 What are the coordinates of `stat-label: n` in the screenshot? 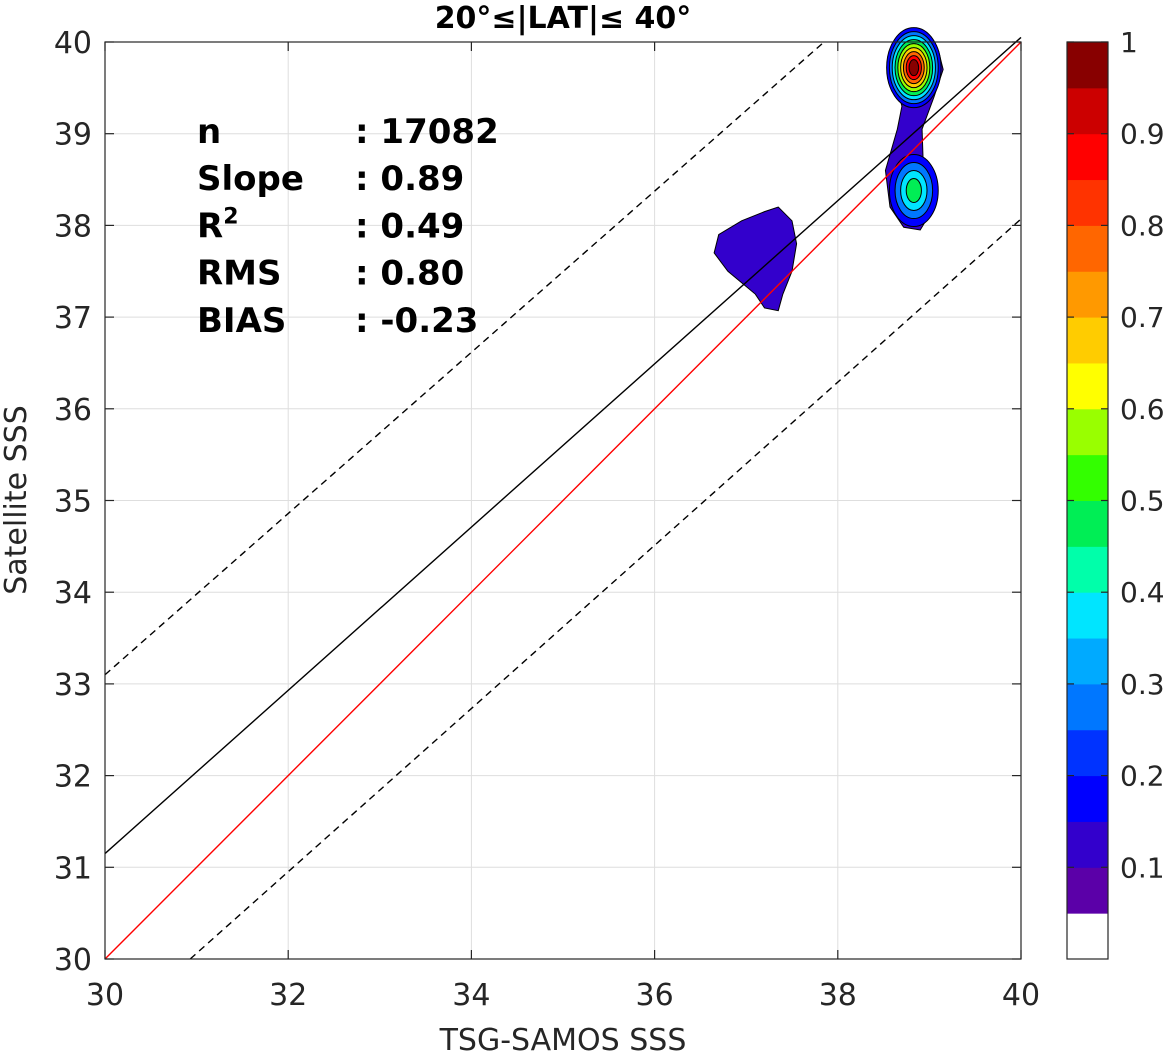 It's located at (209, 132).